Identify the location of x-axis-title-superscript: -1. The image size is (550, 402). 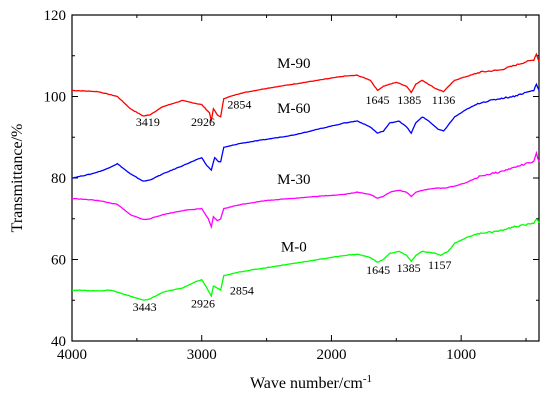
(367, 379).